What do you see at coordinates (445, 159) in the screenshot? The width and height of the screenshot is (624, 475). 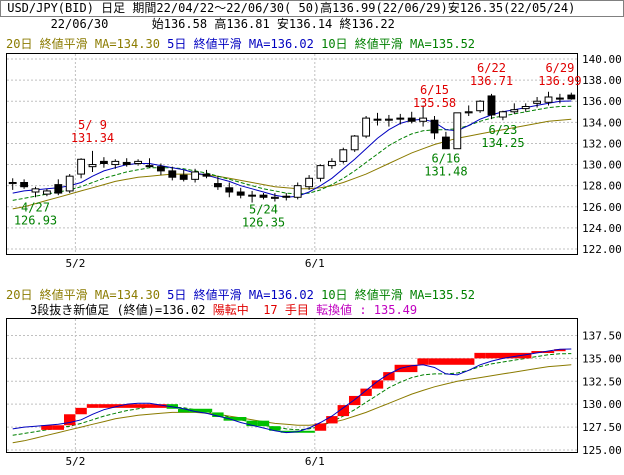 I see `annotation-date: 6/16` at bounding box center [445, 159].